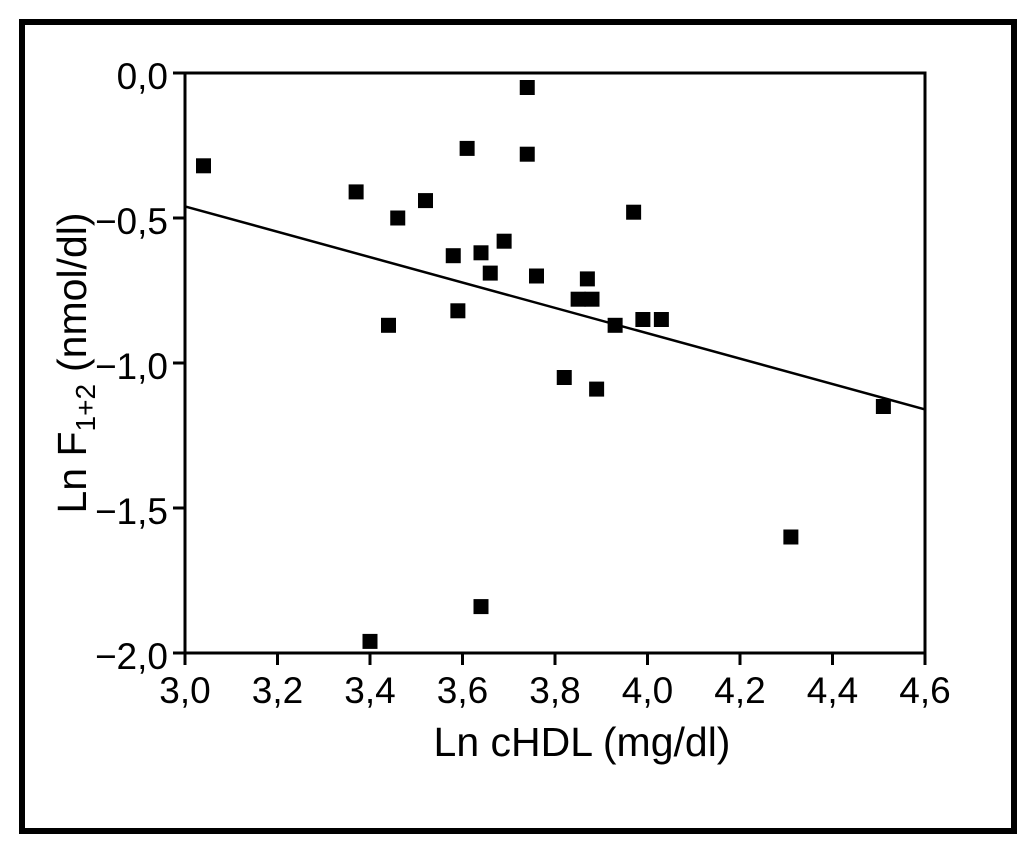 The image size is (1024, 841). Describe the element at coordinates (924, 690) in the screenshot. I see `x-tick-label: 4,6` at that location.